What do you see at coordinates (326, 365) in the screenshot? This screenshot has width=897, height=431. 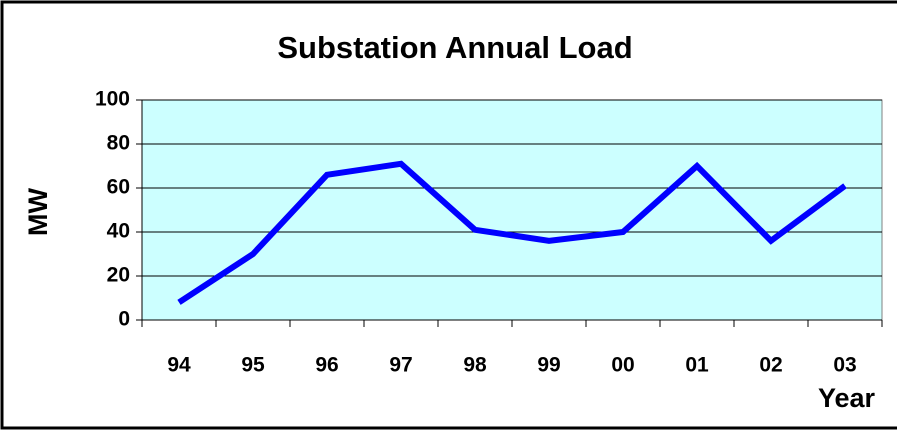 I see `x-tick-label: 96` at bounding box center [326, 365].